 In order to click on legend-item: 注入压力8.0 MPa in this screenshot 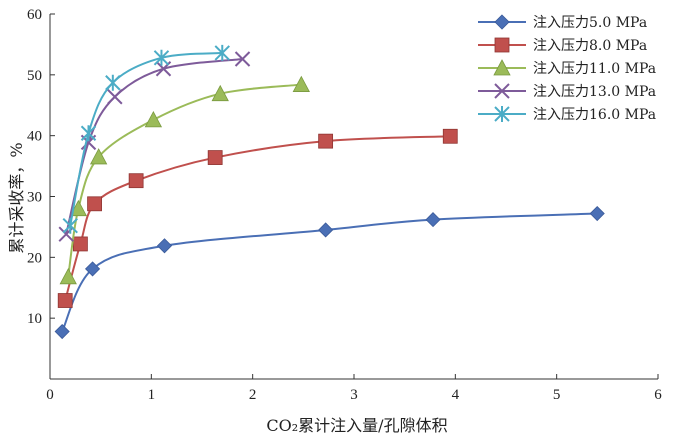, I will do `click(562, 45)`.